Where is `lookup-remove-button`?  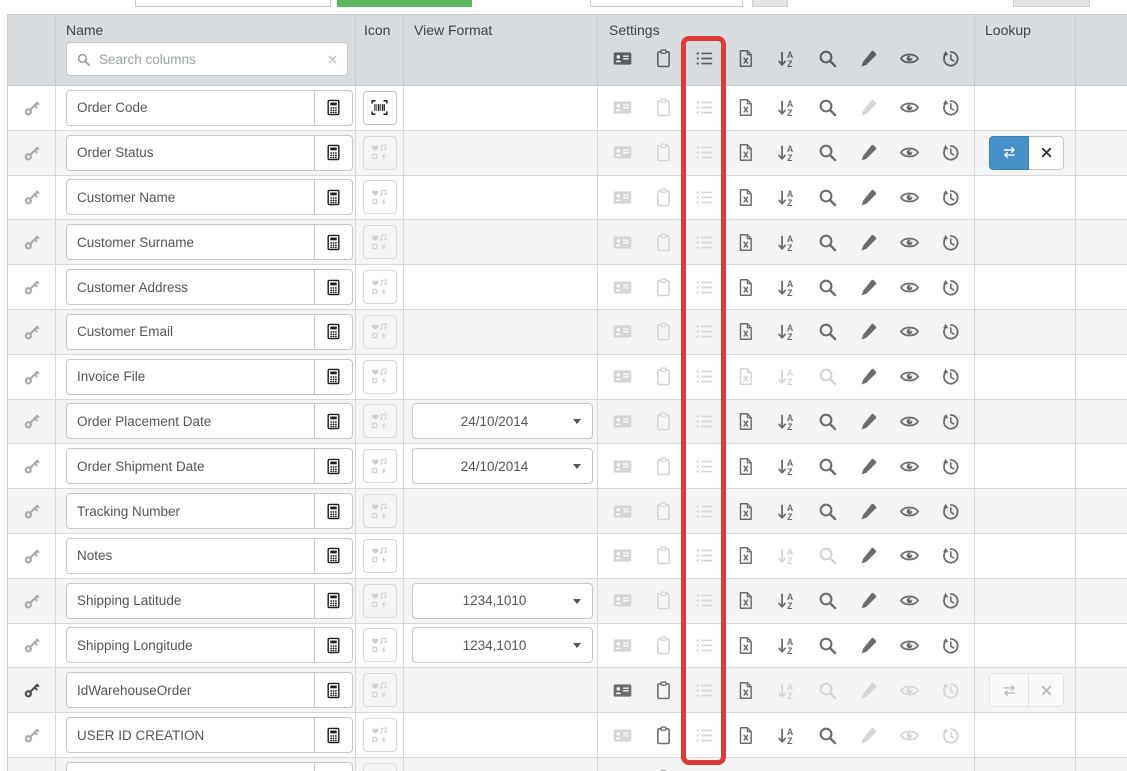
lookup-remove-button is located at coordinates (1046, 152).